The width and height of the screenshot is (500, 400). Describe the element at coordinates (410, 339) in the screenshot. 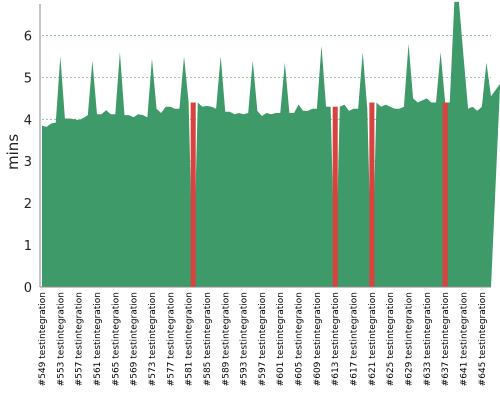

I see `x-tick-629: #629 testintegration` at that location.